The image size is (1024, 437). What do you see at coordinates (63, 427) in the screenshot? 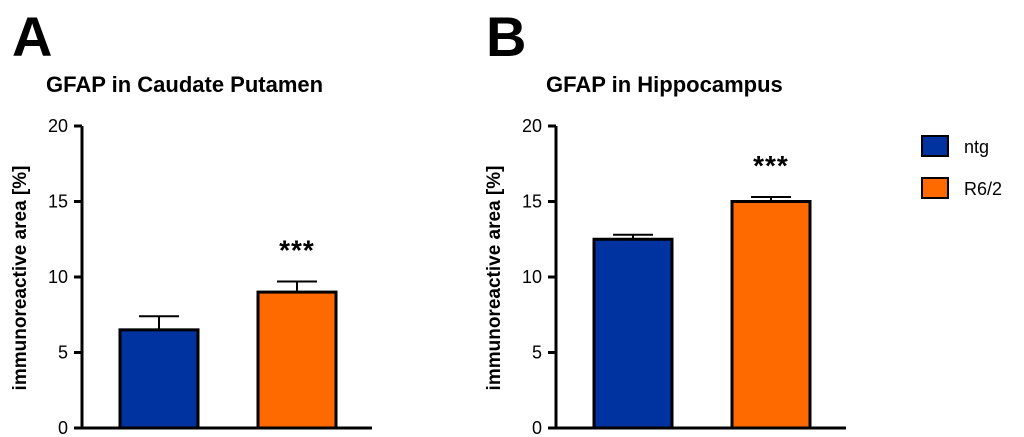
I see `y-tick-label-a: 0` at bounding box center [63, 427].